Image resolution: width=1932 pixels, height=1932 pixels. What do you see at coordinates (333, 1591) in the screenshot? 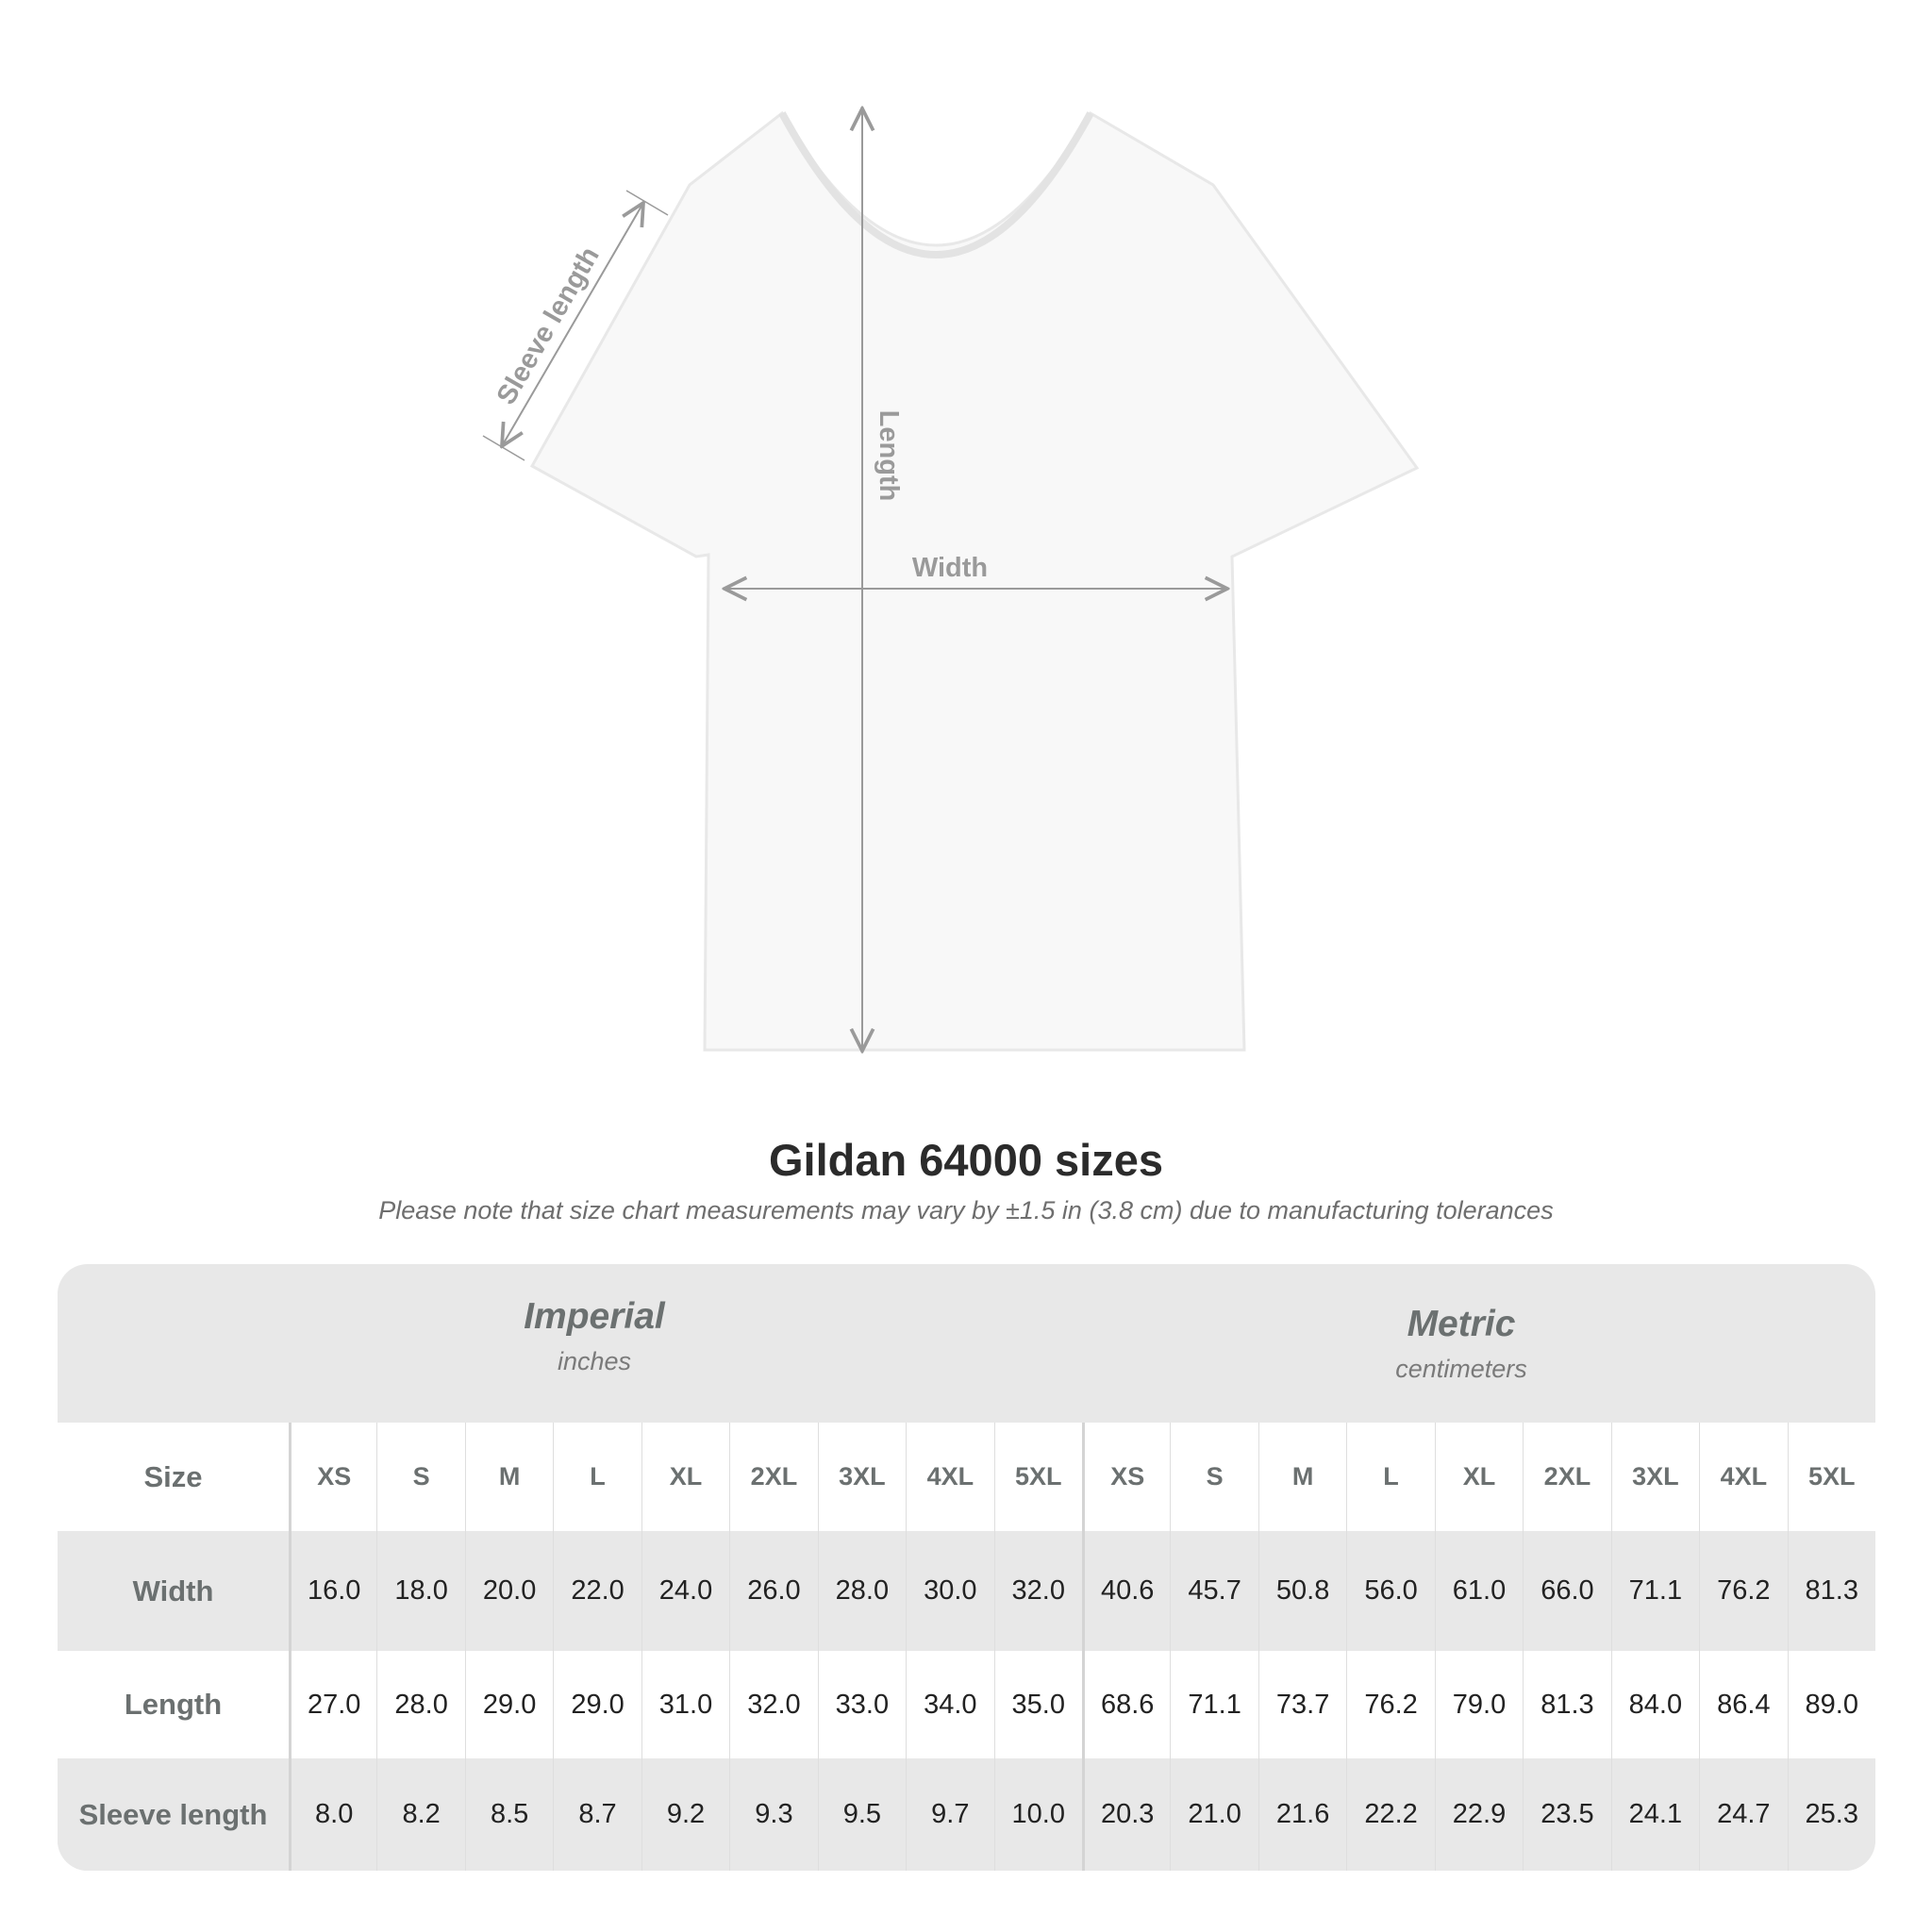
I see `imperial-value-cell: 16.0` at bounding box center [333, 1591].